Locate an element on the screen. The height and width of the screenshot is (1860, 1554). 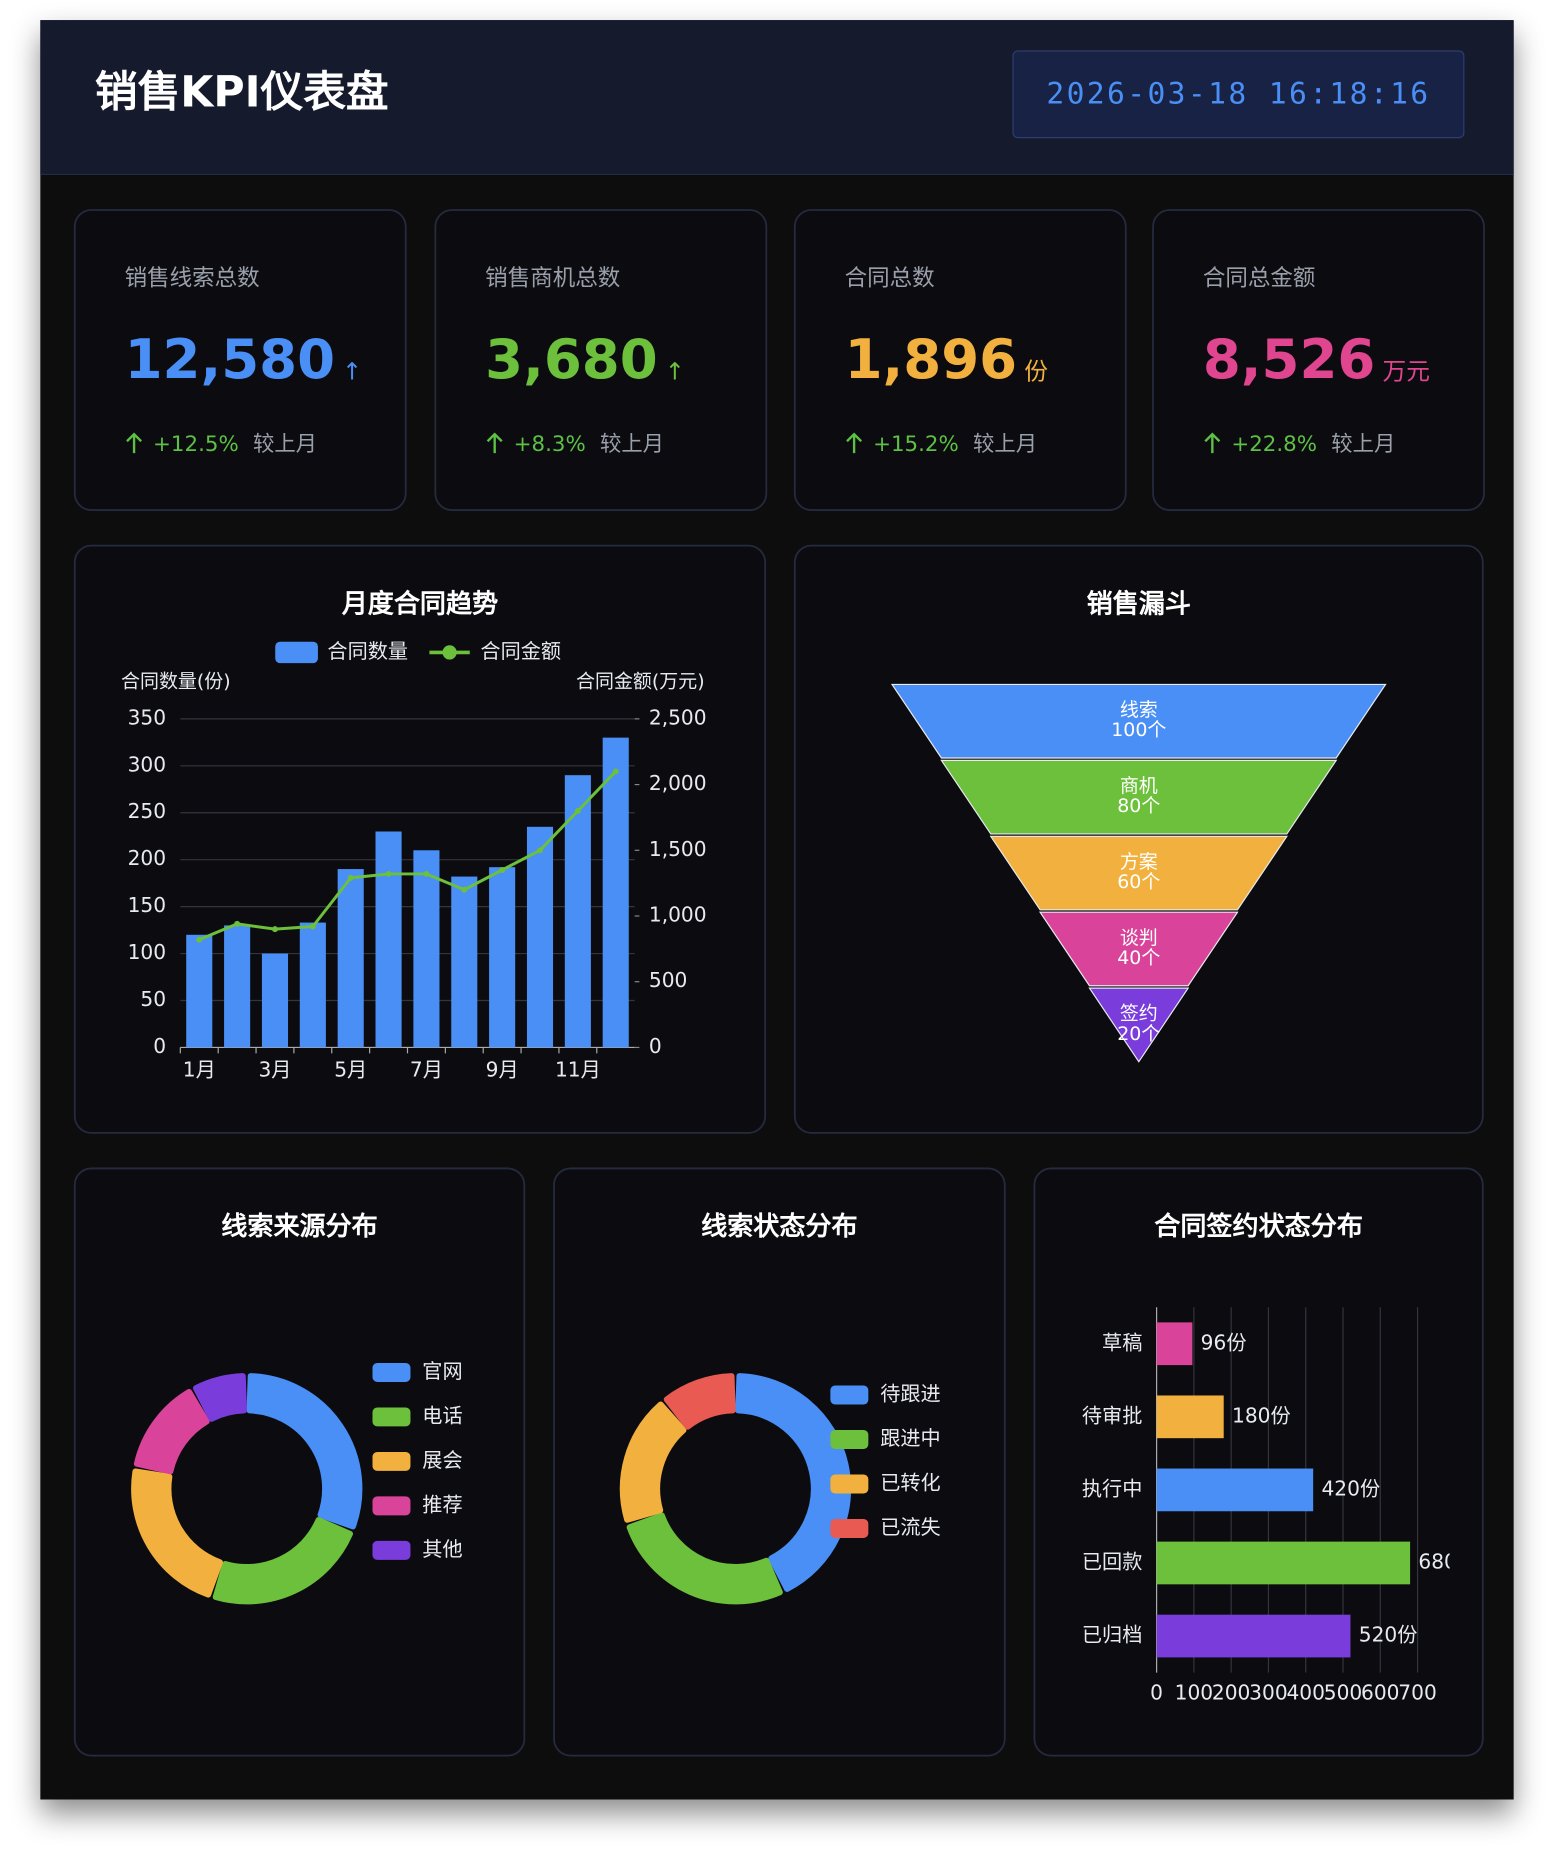
funnel-label: 谈判 is located at coordinates (1139, 938).